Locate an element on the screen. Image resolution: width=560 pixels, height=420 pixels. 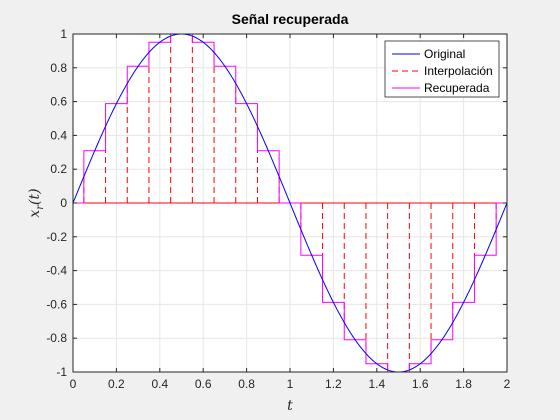
y-tick-label-3: -0.4 is located at coordinates (56, 271).